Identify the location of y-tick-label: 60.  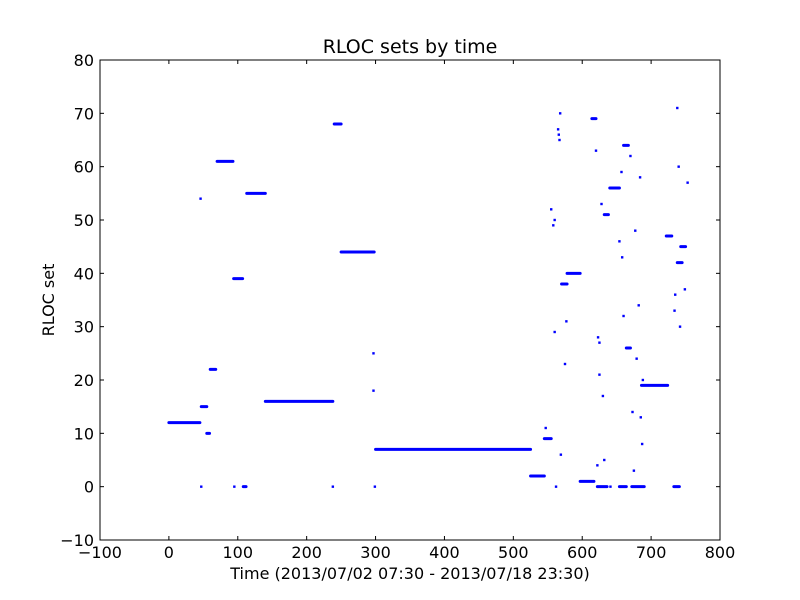
(84, 167).